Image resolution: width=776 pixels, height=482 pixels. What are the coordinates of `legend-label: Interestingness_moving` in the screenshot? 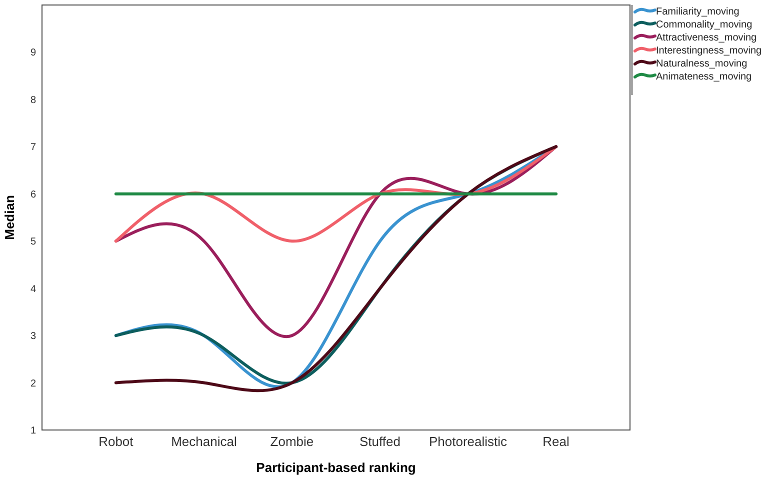 It's located at (709, 51).